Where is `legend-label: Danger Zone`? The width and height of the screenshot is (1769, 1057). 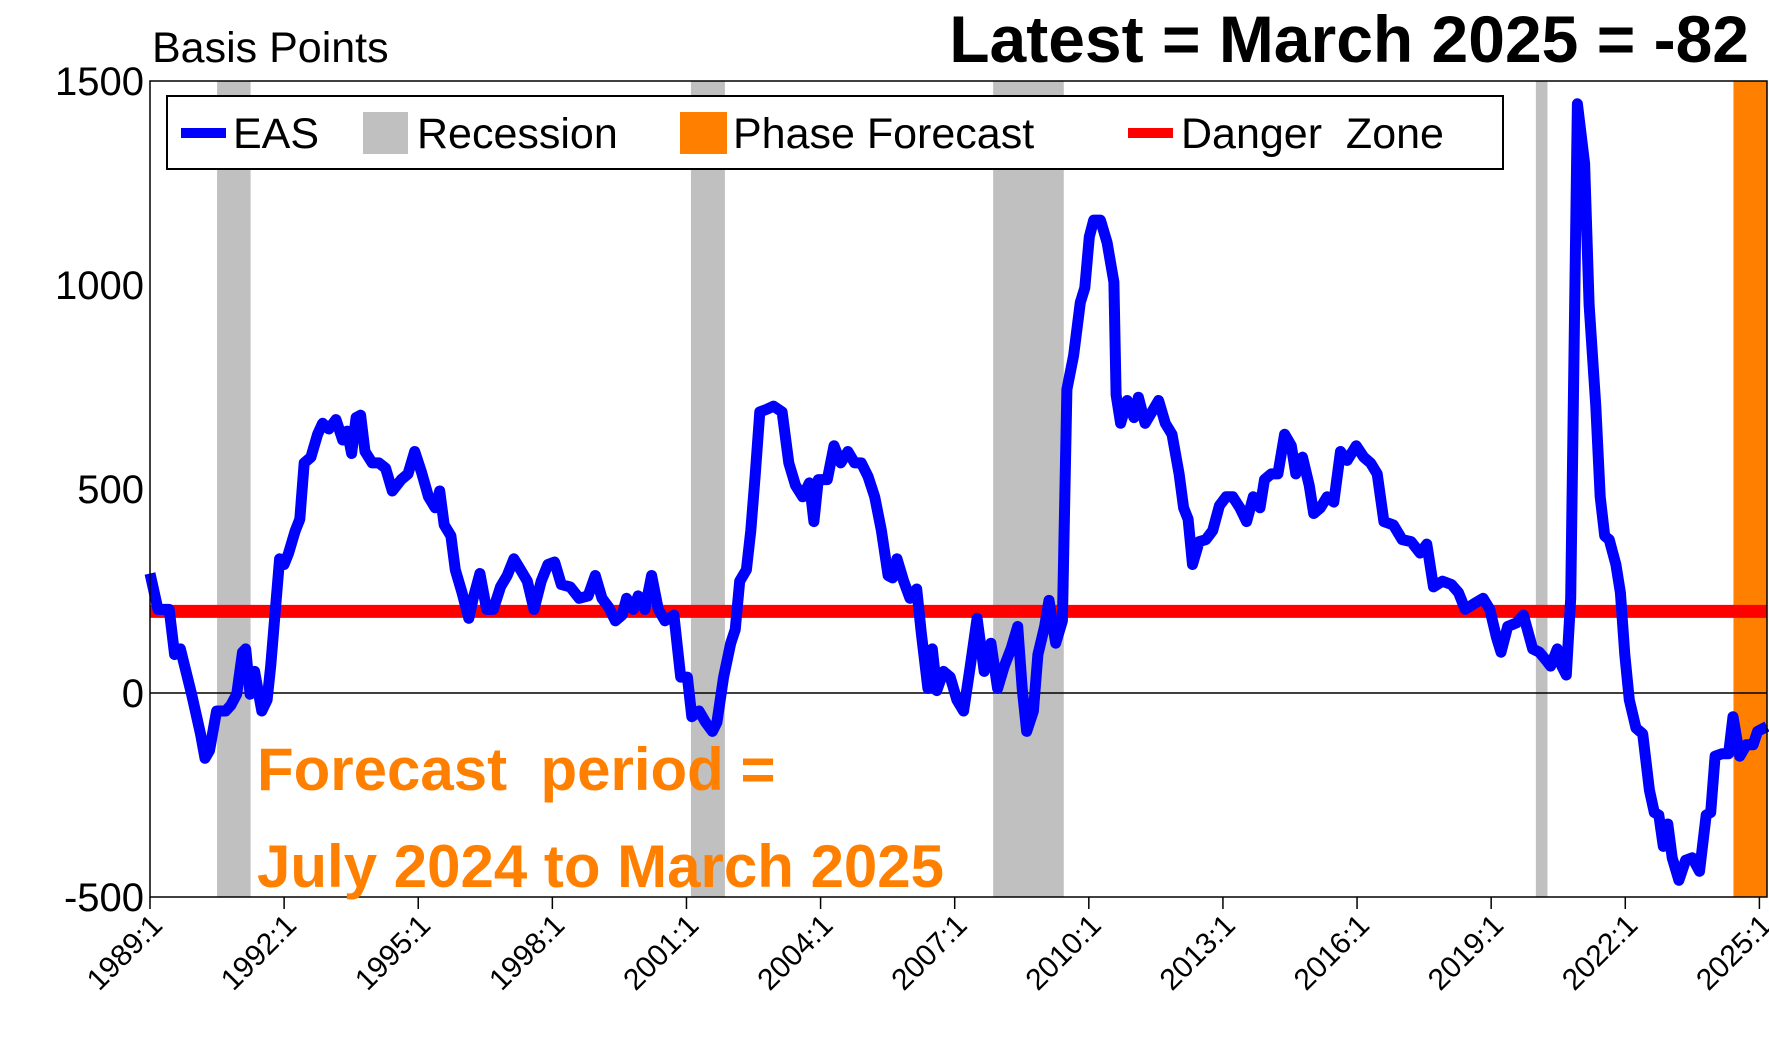 legend-label: Danger Zone is located at coordinates (1312, 134).